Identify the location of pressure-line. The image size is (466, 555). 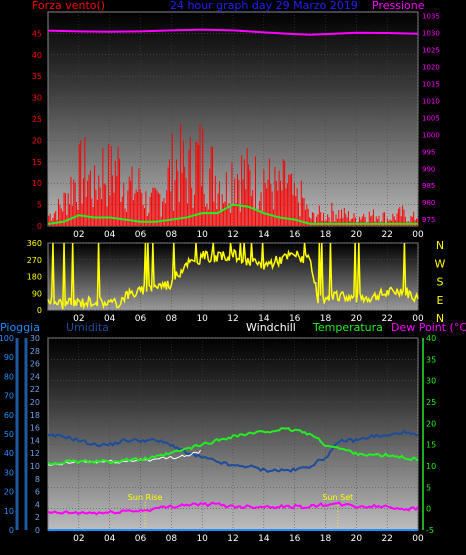
(233, 32).